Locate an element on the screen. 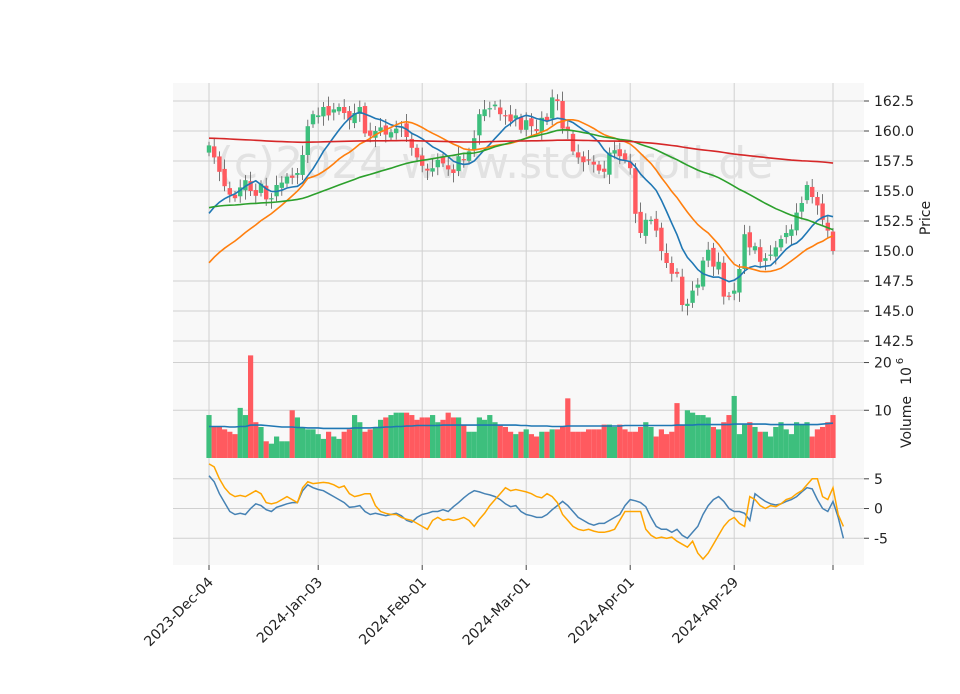 This screenshot has width=960, height=694. x-tick-label: 2024-Feb-01 is located at coordinates (393, 612).